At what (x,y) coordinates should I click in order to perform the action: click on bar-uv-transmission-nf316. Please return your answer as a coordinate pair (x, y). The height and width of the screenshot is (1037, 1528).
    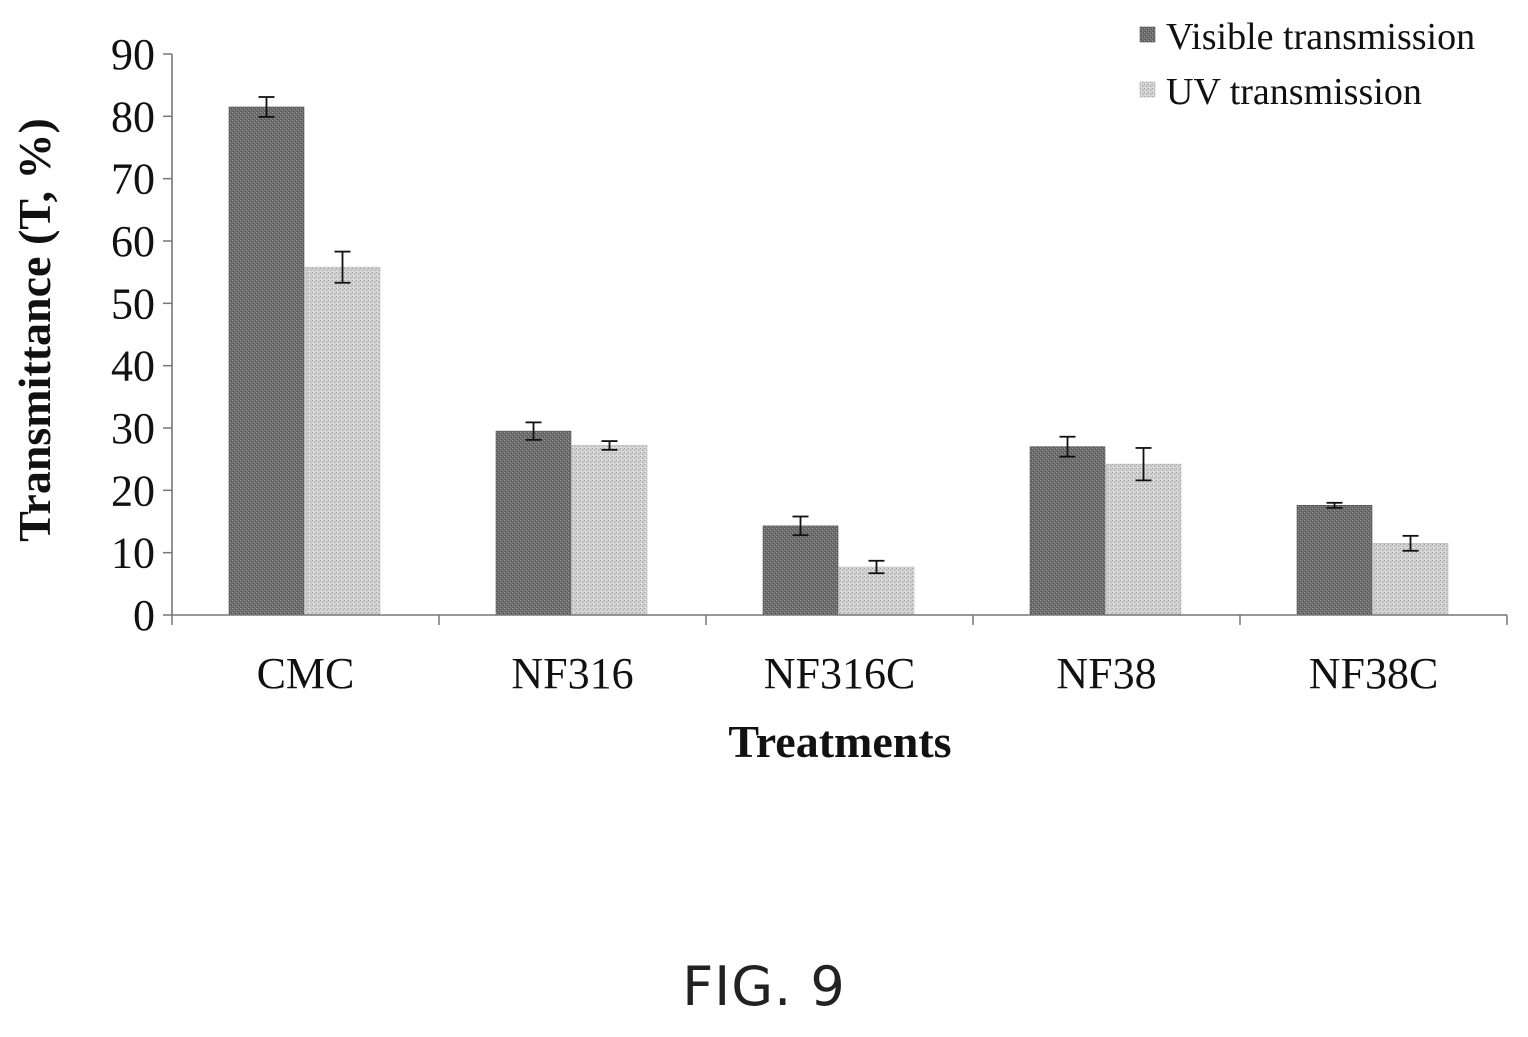
    Looking at the image, I should click on (609, 530).